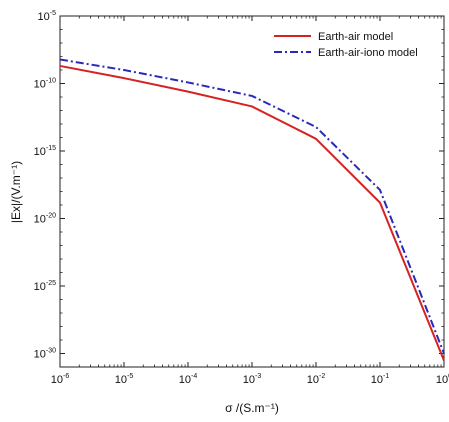 The width and height of the screenshot is (449, 422). I want to click on x-tick-label-exponent: -1, so click(386, 376).